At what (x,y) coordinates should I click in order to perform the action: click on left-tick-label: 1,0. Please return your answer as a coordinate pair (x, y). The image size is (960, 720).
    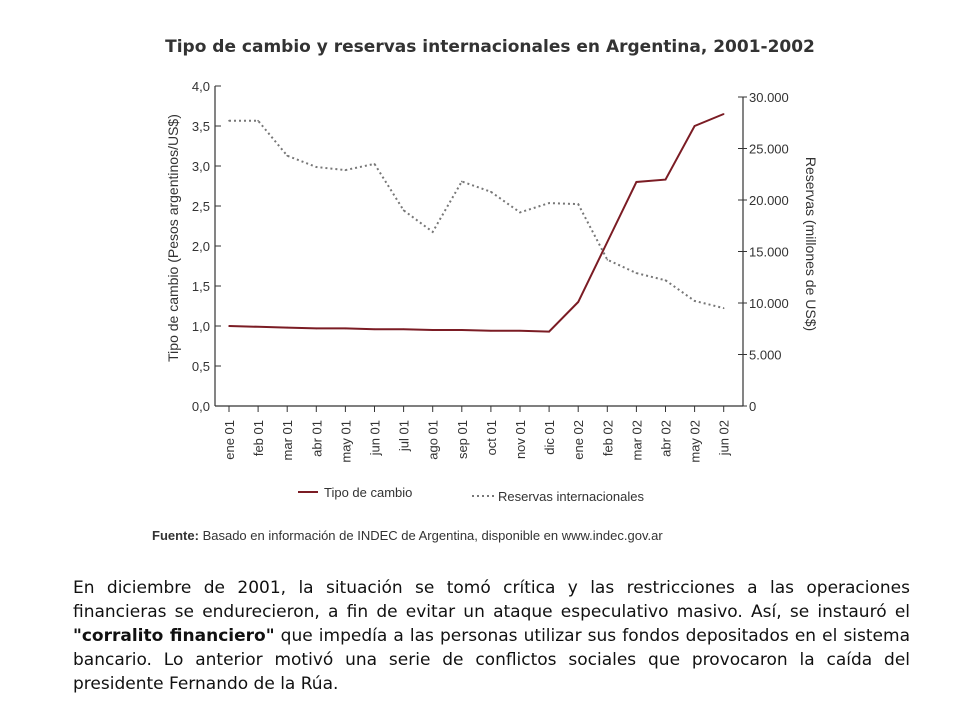
    Looking at the image, I should click on (201, 326).